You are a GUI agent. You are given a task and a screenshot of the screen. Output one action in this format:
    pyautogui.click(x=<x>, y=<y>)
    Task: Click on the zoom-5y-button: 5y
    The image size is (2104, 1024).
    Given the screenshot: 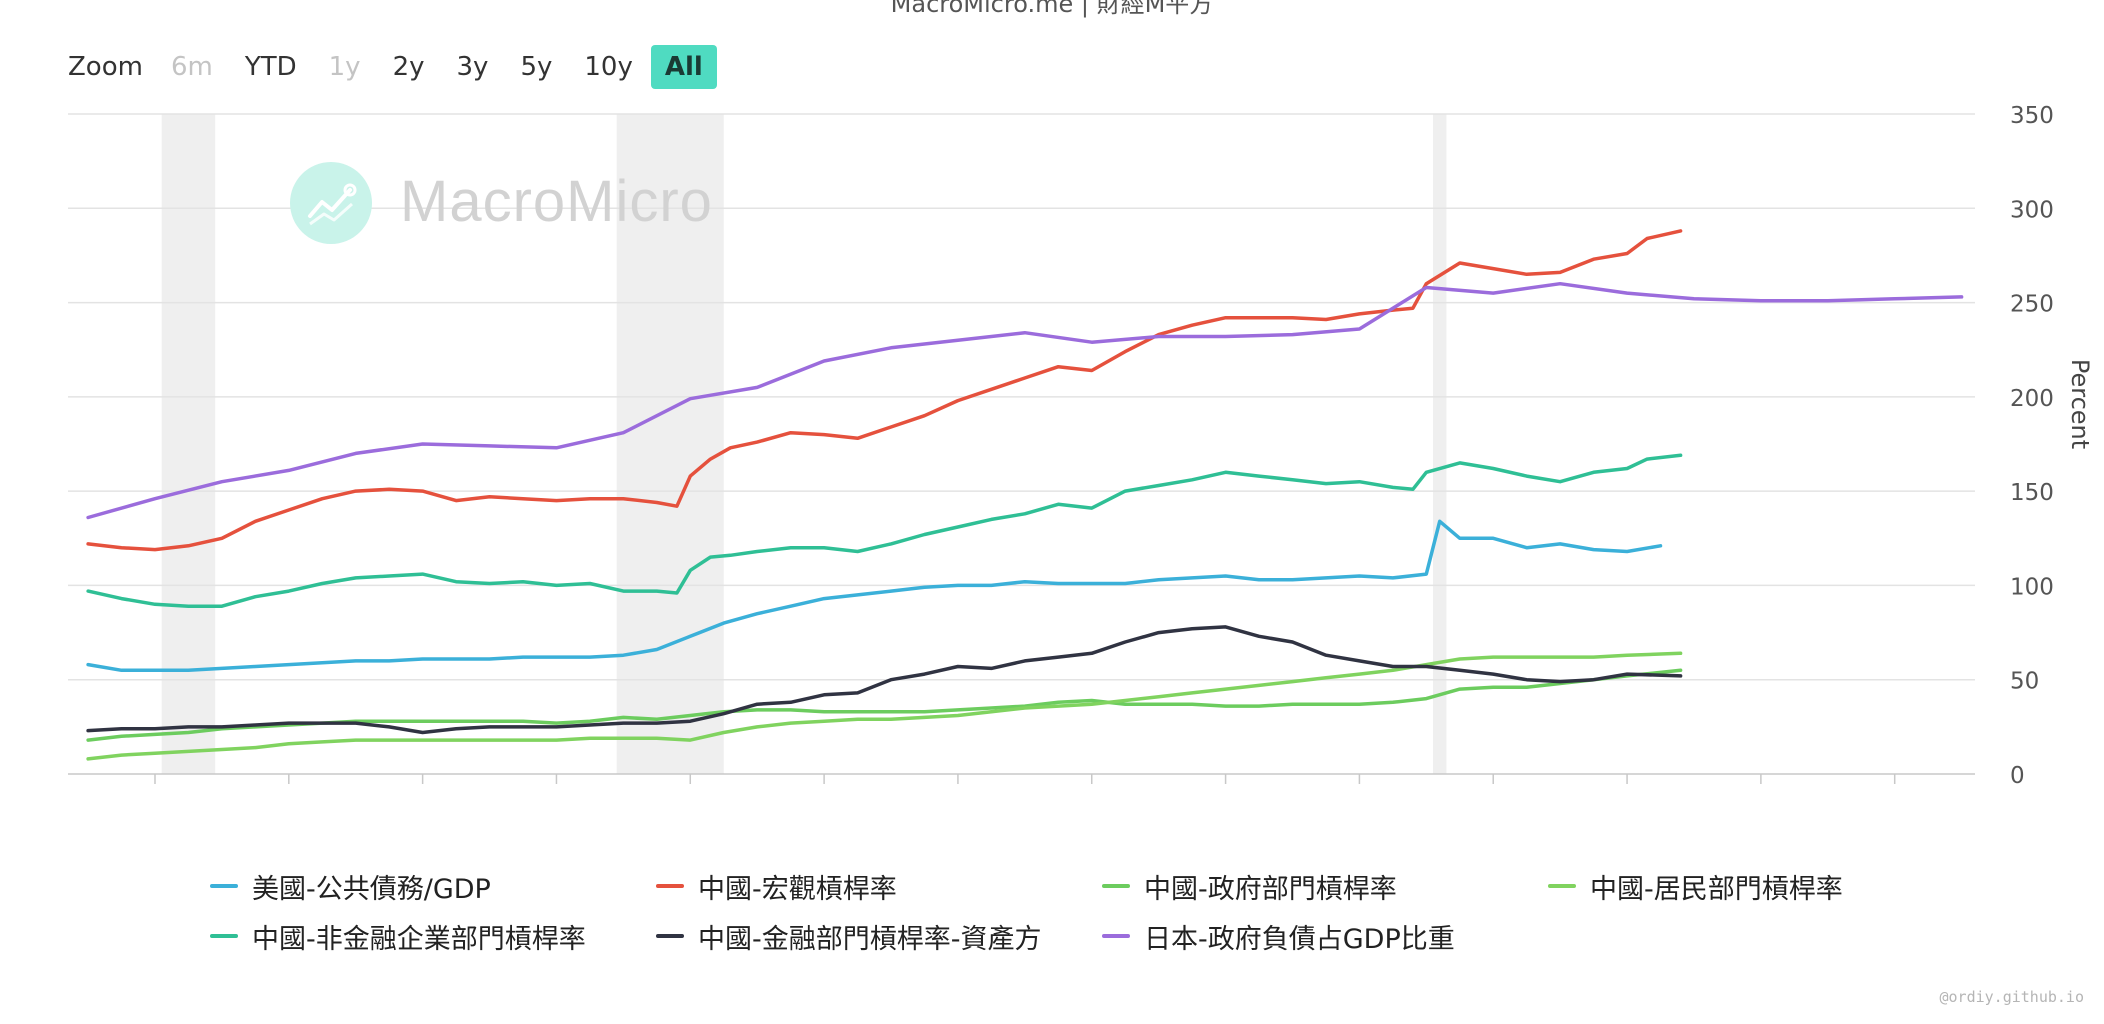 What is the action you would take?
    pyautogui.click(x=536, y=67)
    